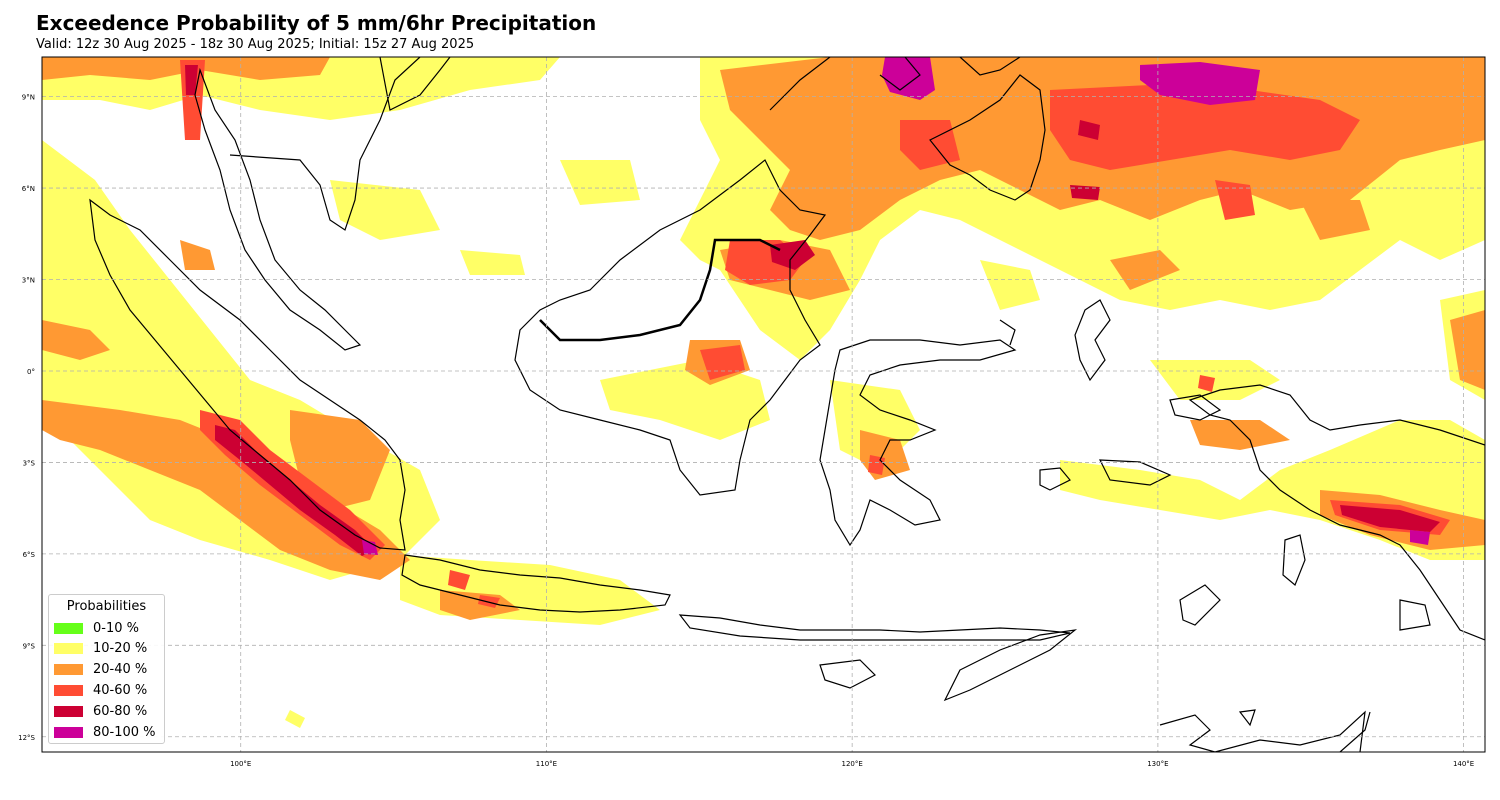  Describe the element at coordinates (325, 144) in the screenshot. I see `coastline-indochina` at that location.